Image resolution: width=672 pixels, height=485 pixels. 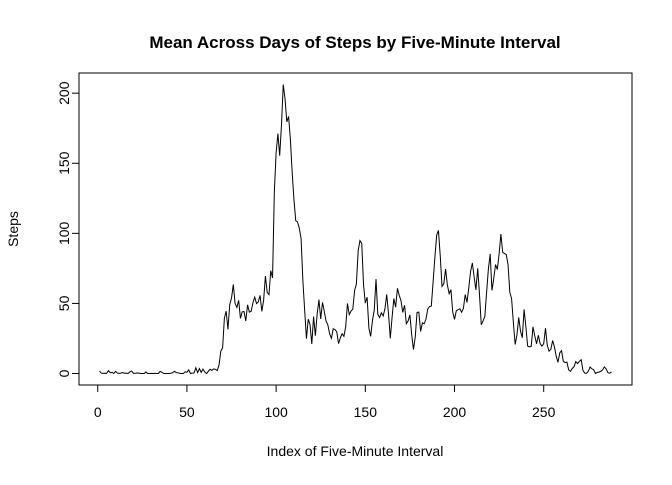 I want to click on y-tick-label: 200, so click(x=64, y=93).